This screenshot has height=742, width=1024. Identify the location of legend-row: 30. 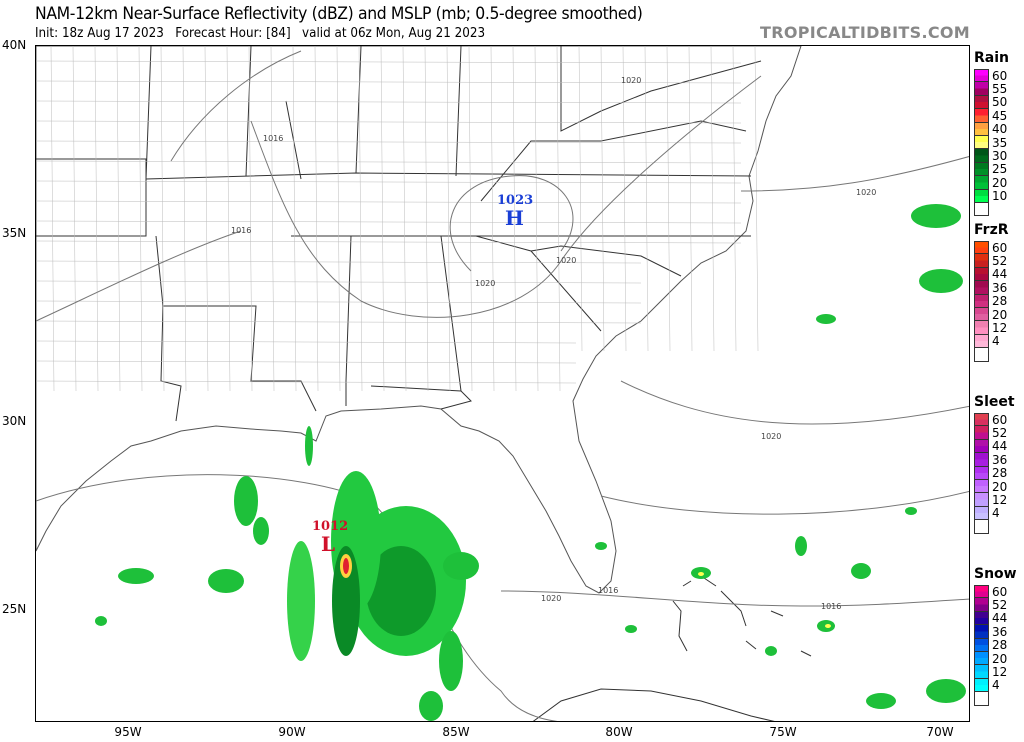
(998, 156).